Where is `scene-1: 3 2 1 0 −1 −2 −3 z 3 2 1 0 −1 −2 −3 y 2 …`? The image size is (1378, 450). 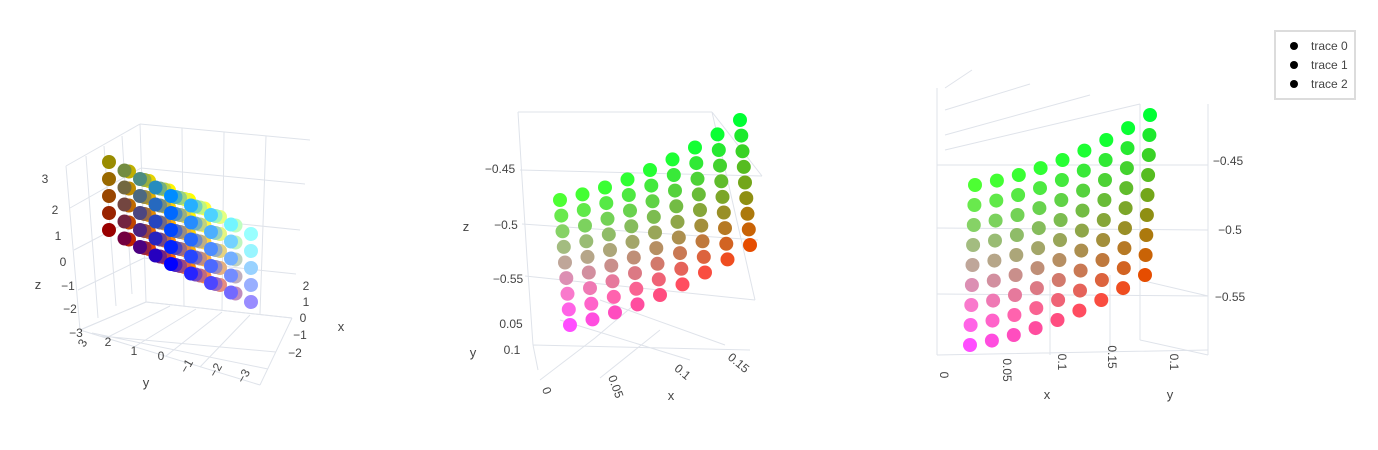
scene-1: 3 2 1 0 −1 −2 −3 z 3 2 1 0 −1 −2 −3 y 2 … is located at coordinates (190, 256).